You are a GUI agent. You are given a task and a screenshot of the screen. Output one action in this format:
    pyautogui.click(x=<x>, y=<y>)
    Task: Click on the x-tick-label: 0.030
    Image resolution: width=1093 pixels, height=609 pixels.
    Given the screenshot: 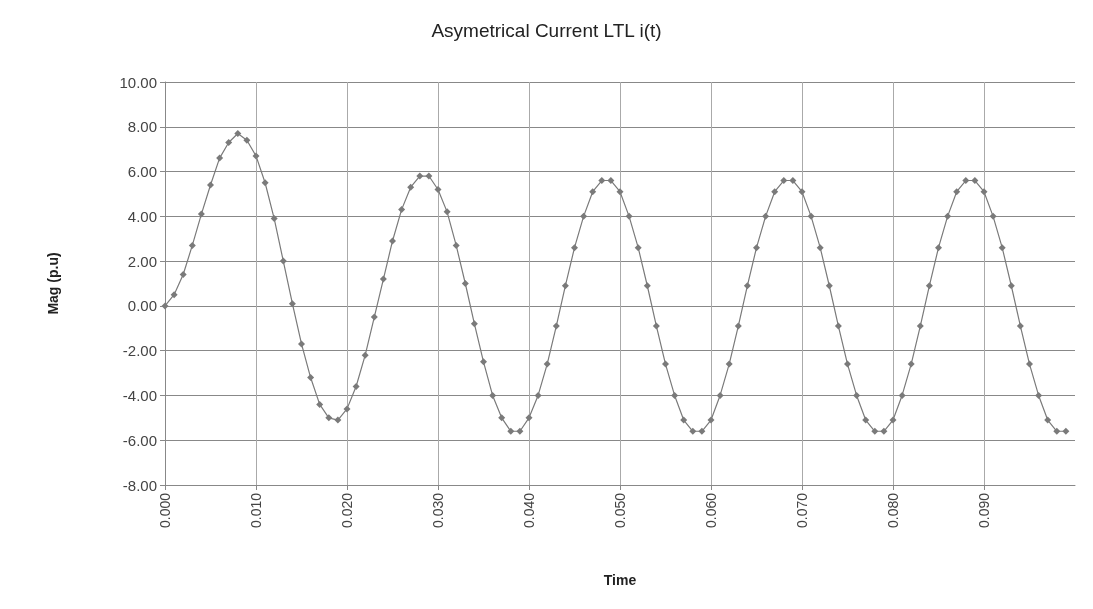 What is the action you would take?
    pyautogui.click(x=438, y=510)
    